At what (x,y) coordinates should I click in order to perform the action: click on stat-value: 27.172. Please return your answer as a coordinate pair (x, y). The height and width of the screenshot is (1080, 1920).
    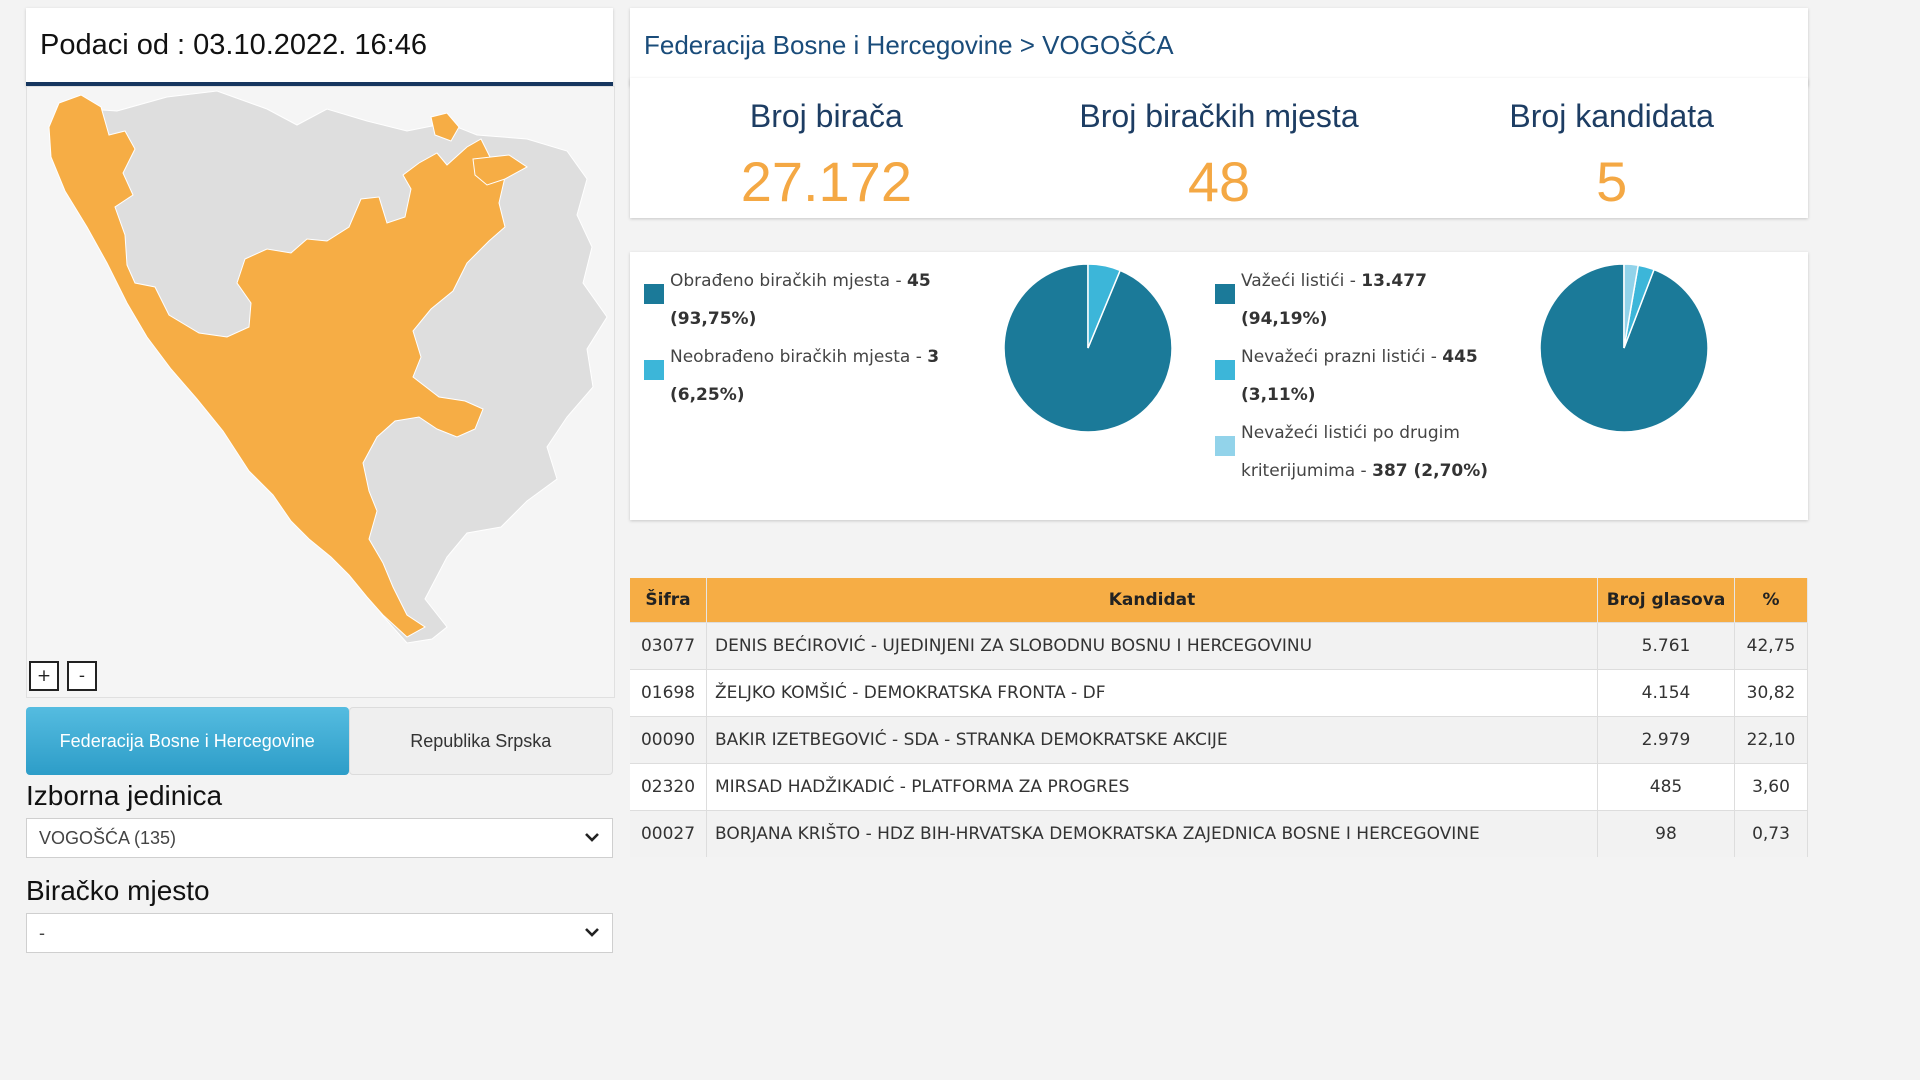
    Looking at the image, I should click on (826, 181).